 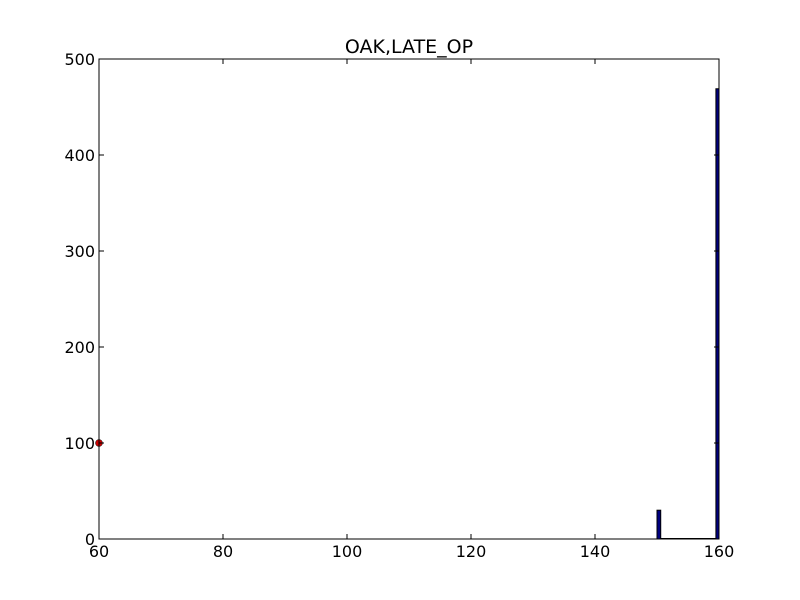 What do you see at coordinates (719, 551) in the screenshot?
I see `x-tick-label: 160` at bounding box center [719, 551].